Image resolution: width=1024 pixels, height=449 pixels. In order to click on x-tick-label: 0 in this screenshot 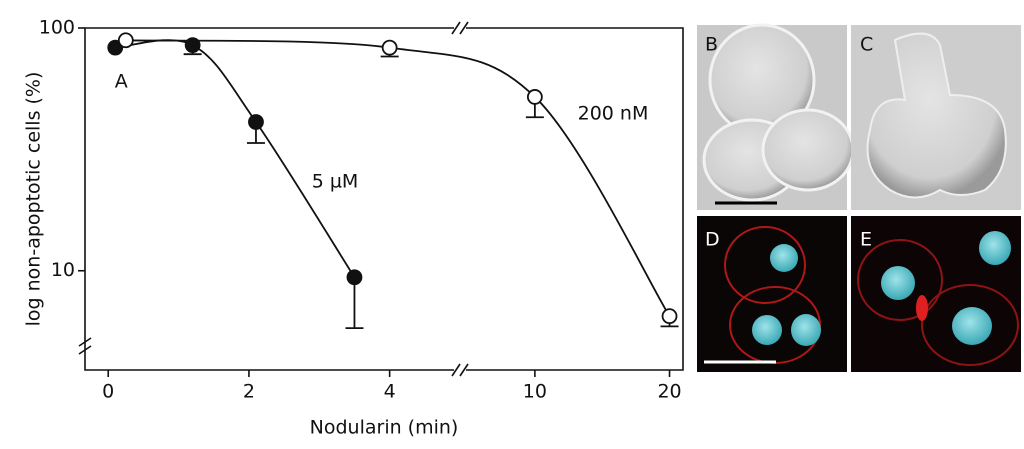, I will do `click(108, 392)`.